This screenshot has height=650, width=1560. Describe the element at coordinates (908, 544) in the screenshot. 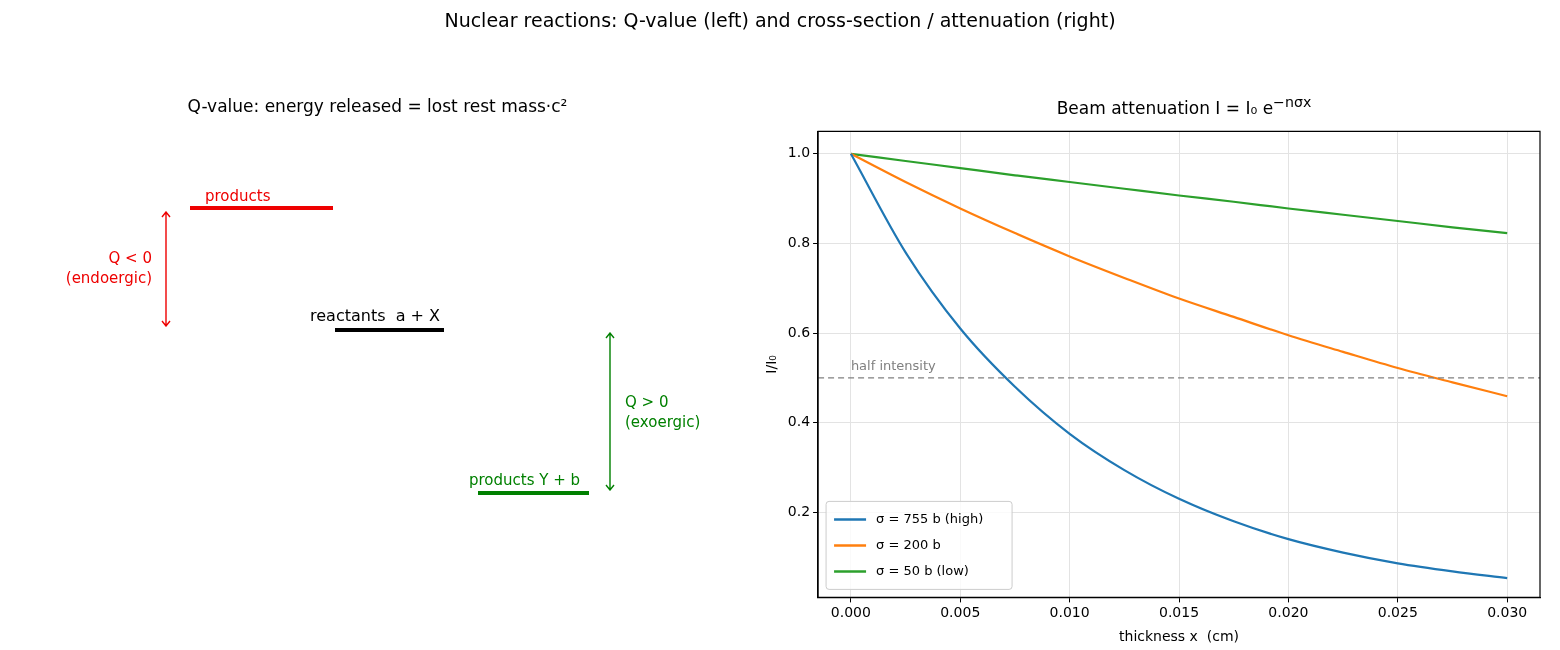

I see `legend-label: σ = 200 b` at that location.